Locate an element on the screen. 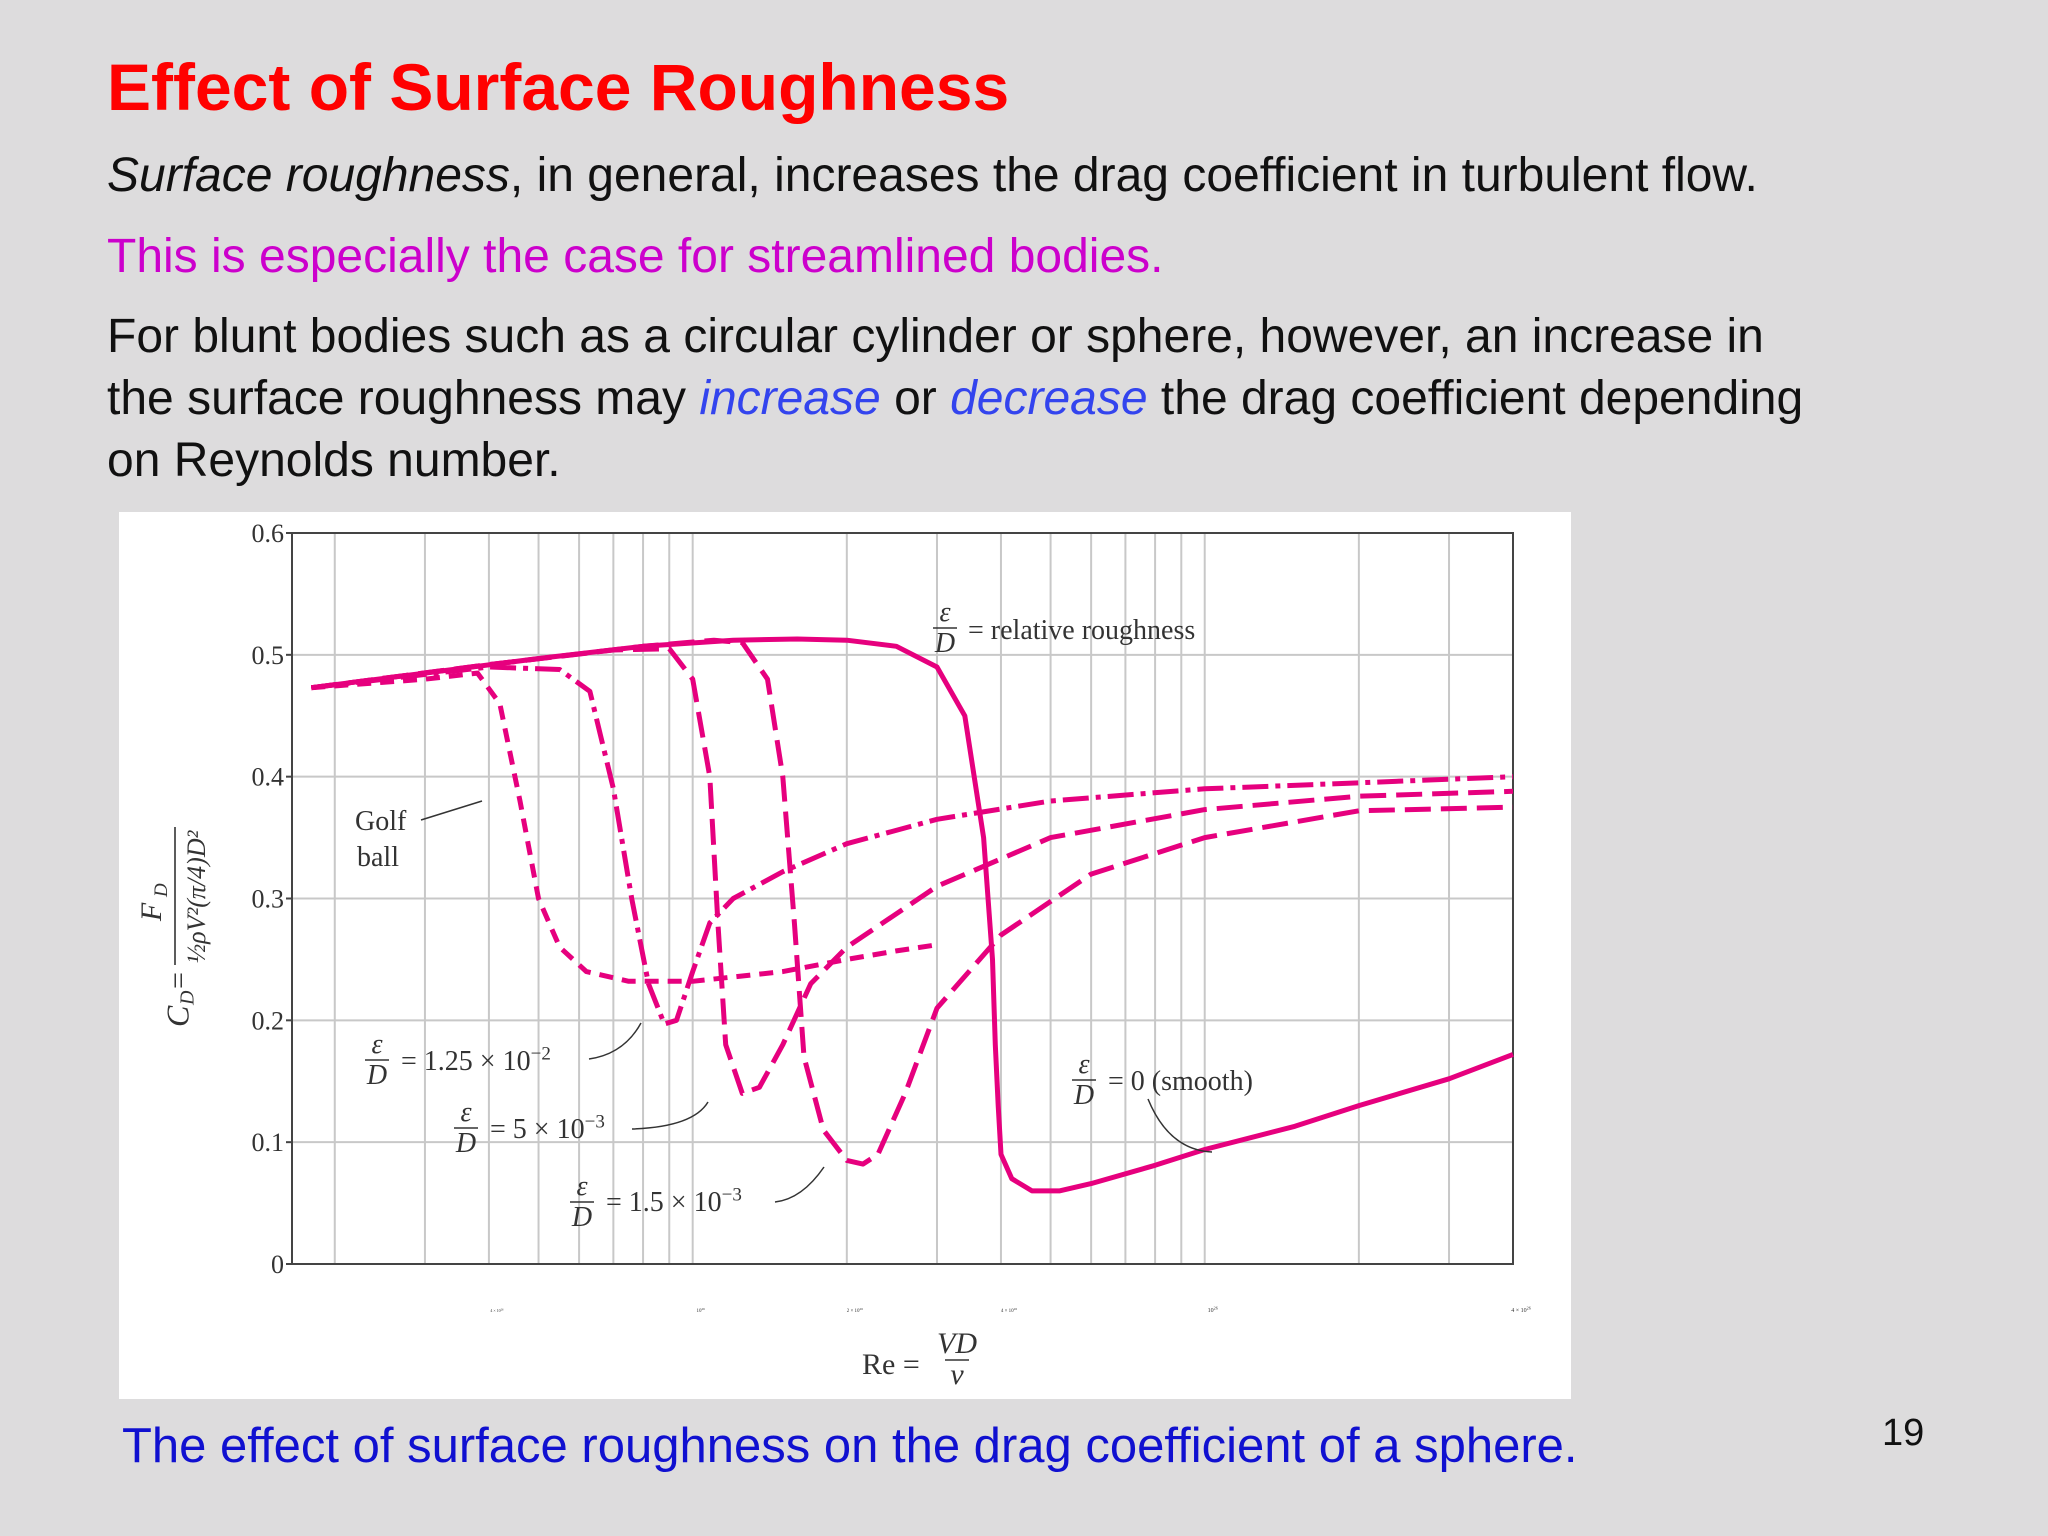 The height and width of the screenshot is (1536, 2048). relative-roughness-fraction-denominator: D is located at coordinates (944, 643).